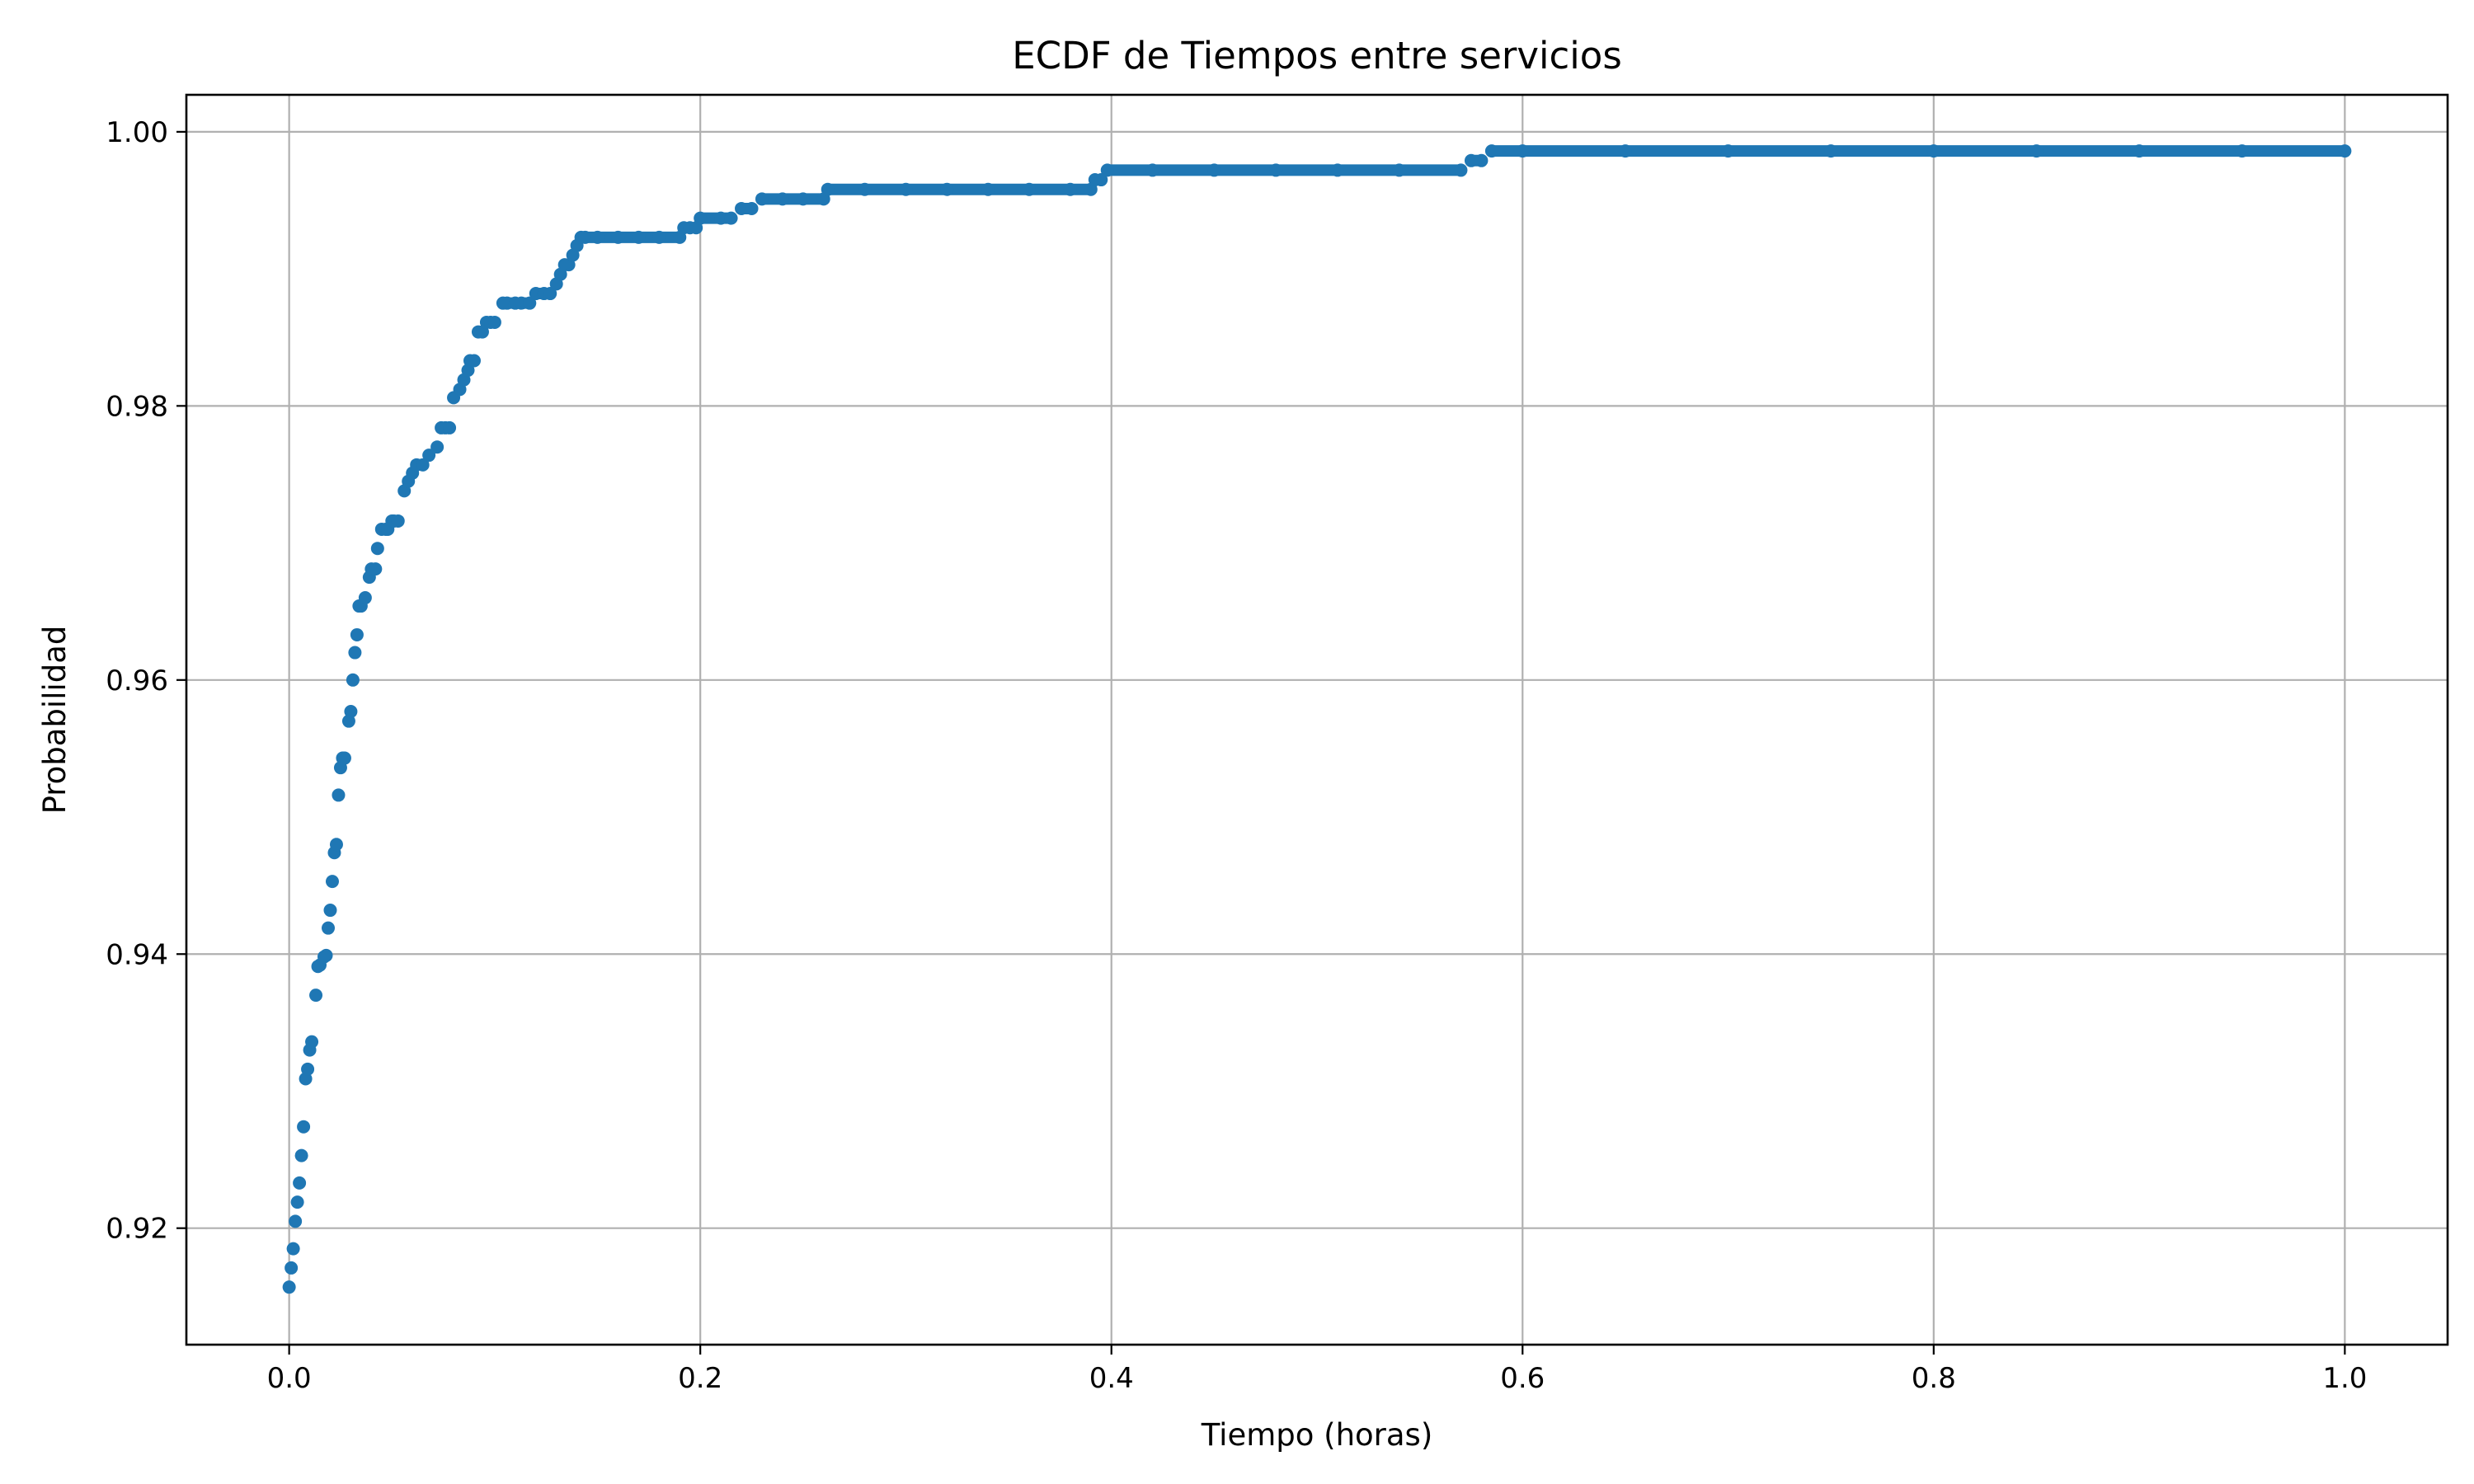 This screenshot has height=1484, width=2474. Describe the element at coordinates (1522, 1378) in the screenshot. I see `x-tick-label: 0.6` at that location.